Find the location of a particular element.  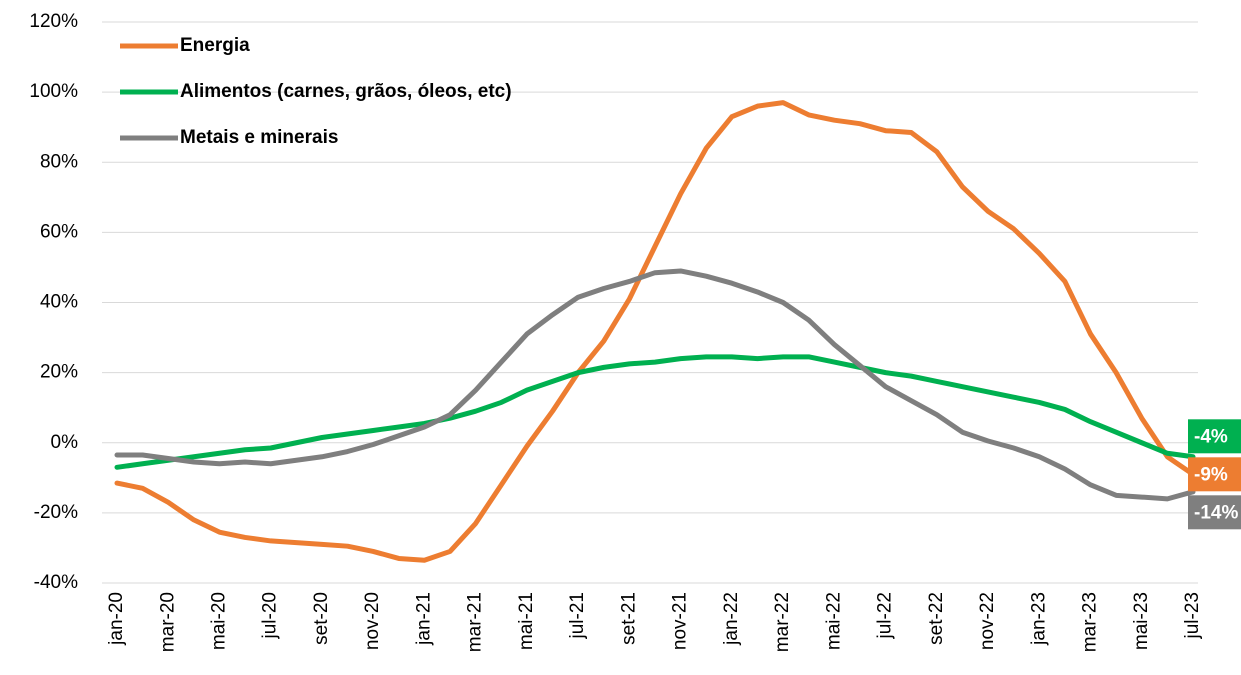

y-tick-label: 40% is located at coordinates (59, 302).